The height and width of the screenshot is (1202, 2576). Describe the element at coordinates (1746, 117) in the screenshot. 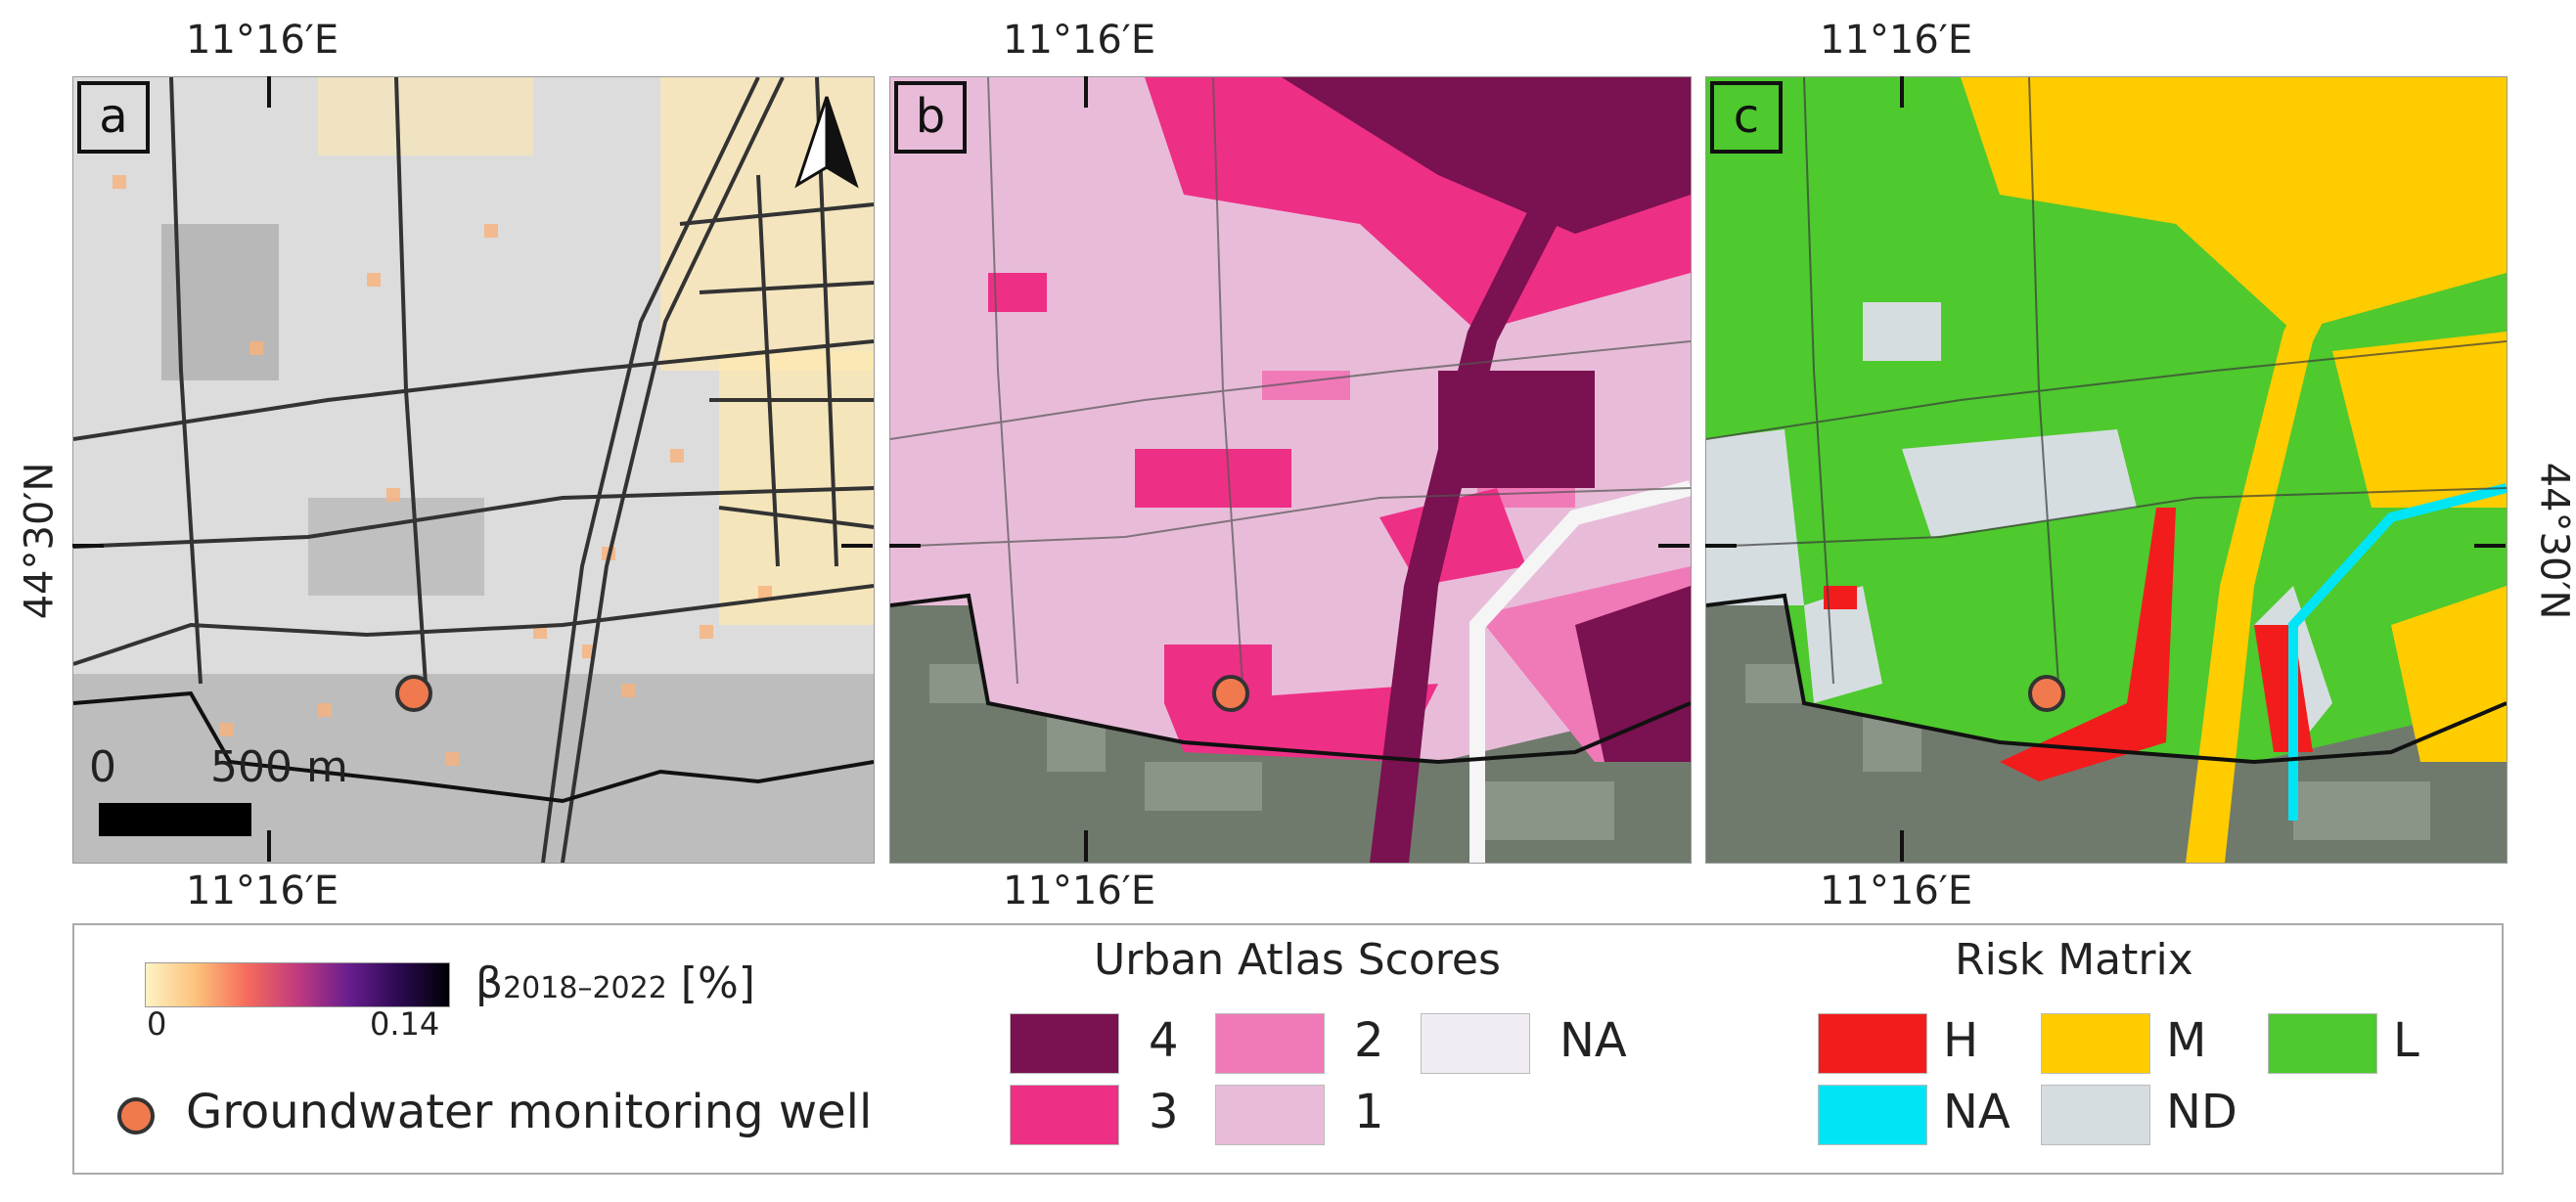

I see `panel-label-c: c` at that location.